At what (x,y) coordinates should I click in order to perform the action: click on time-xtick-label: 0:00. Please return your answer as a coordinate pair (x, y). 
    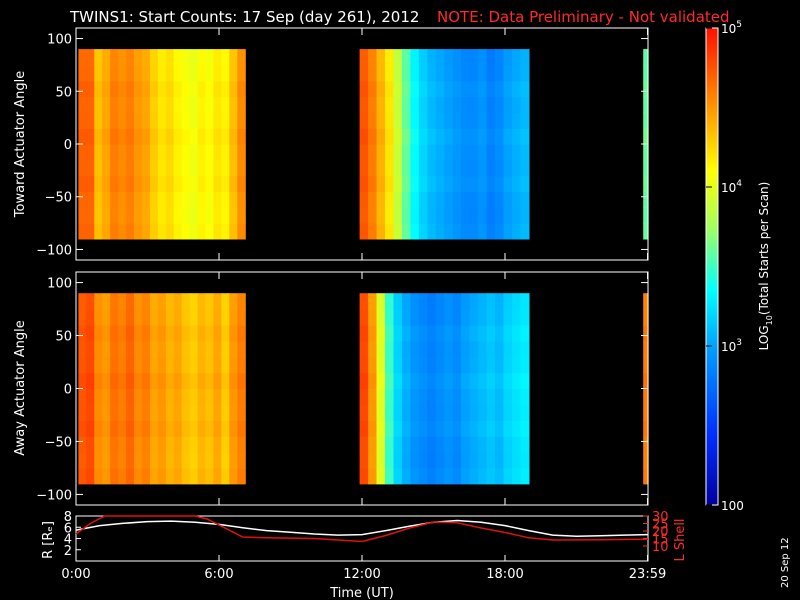
    Looking at the image, I should click on (75, 574).